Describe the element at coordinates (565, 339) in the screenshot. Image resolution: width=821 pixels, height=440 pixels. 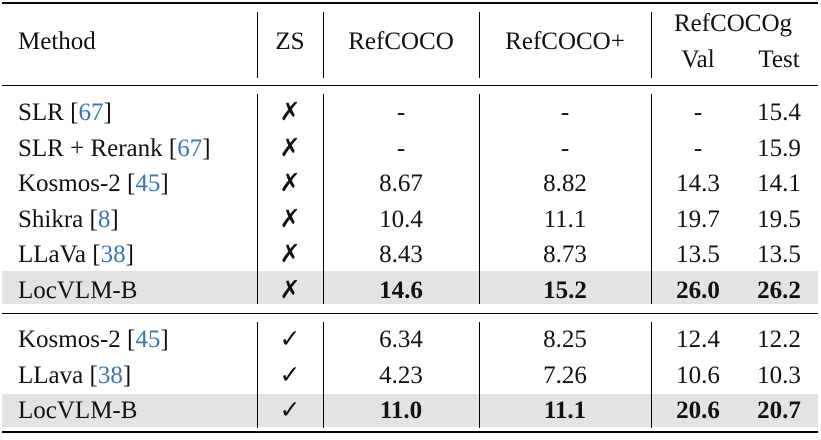
I see `refcoco-plus-cell: 8.25` at that location.